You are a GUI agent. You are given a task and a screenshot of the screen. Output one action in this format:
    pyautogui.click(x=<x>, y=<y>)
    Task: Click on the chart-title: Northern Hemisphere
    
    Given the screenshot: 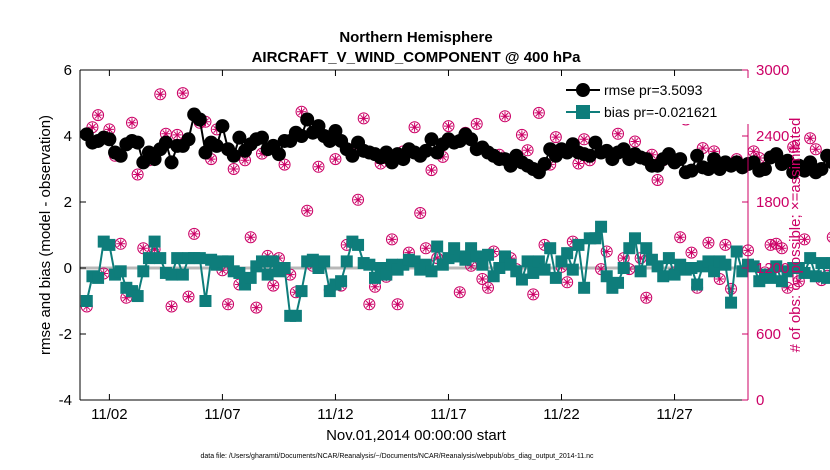 What is the action you would take?
    pyautogui.click(x=415, y=37)
    